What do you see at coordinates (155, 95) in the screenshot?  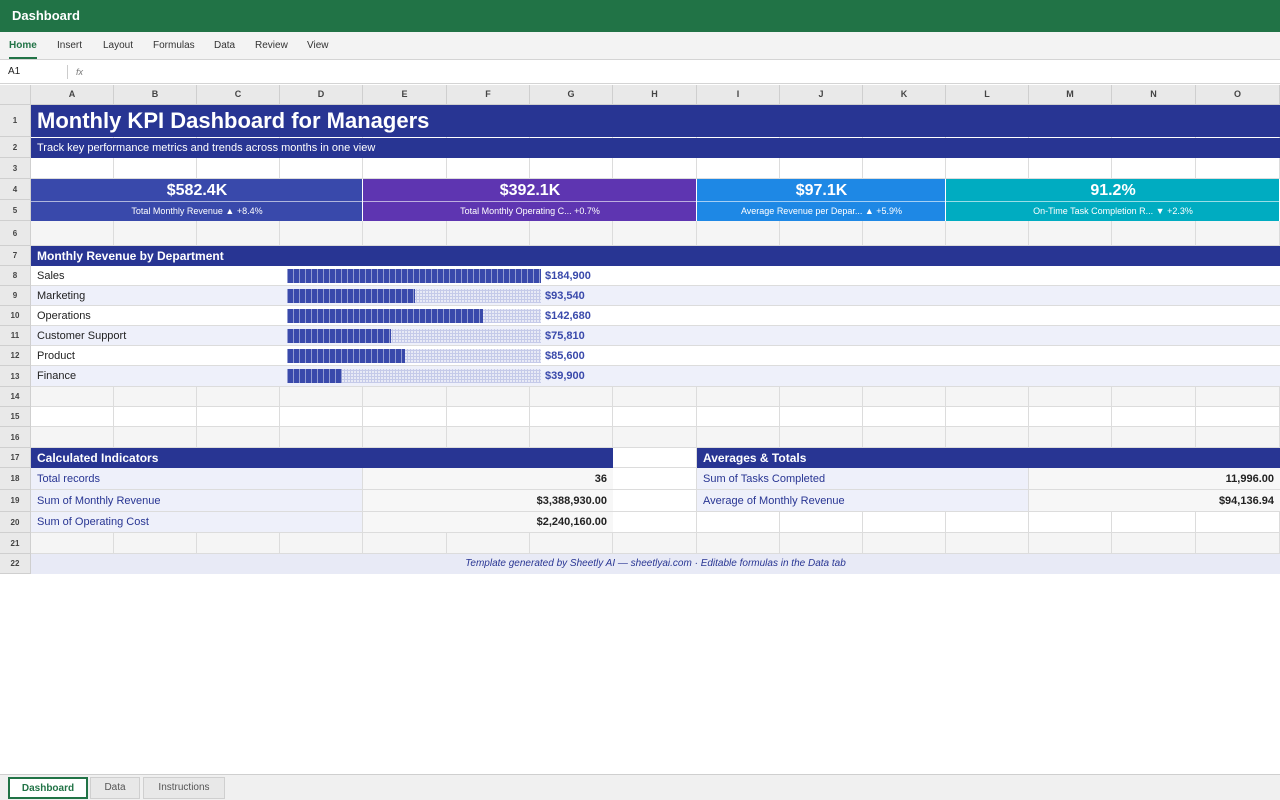 I see `column-header-b: B` at bounding box center [155, 95].